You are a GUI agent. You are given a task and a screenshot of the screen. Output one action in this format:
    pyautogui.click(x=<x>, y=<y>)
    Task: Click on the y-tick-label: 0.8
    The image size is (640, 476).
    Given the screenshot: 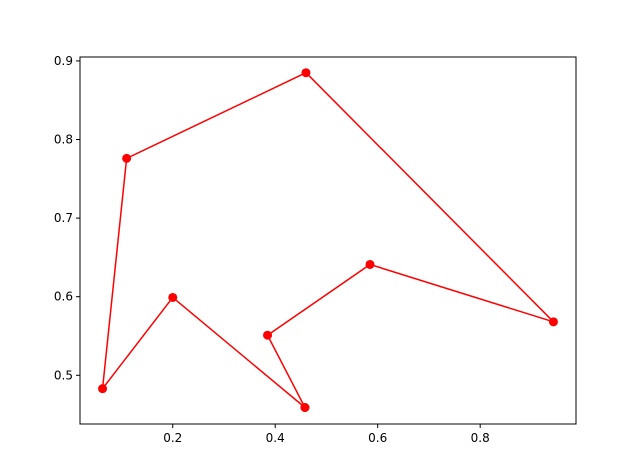 What is the action you would take?
    pyautogui.click(x=63, y=140)
    